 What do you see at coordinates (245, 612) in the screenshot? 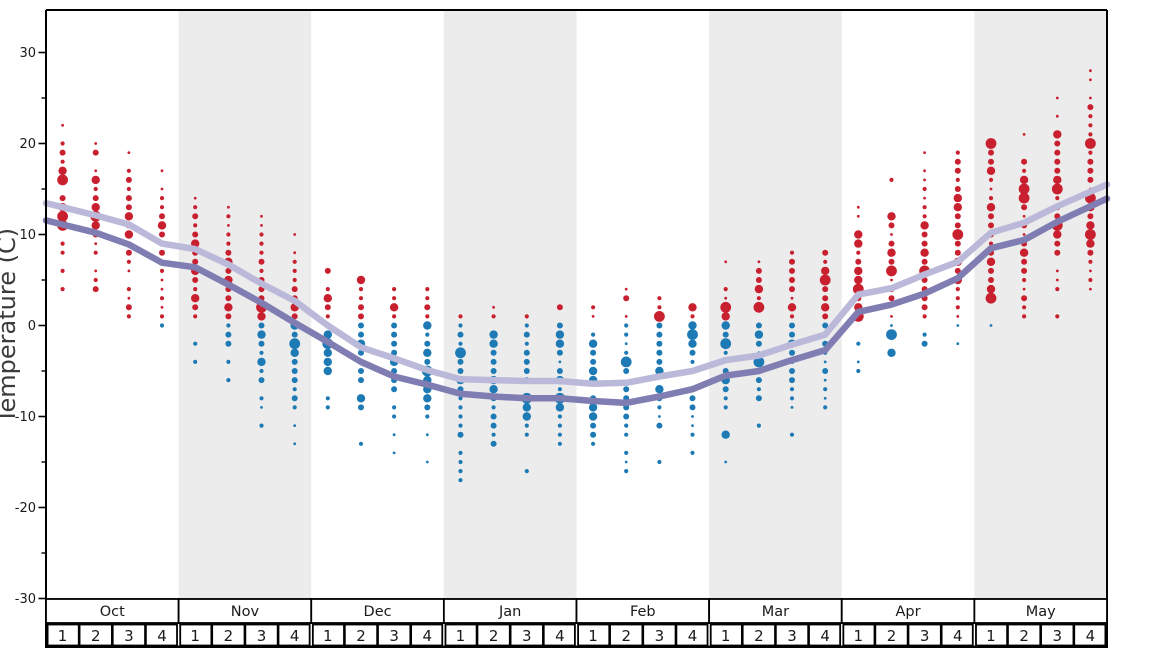
I see `month-label: Nov` at bounding box center [245, 612].